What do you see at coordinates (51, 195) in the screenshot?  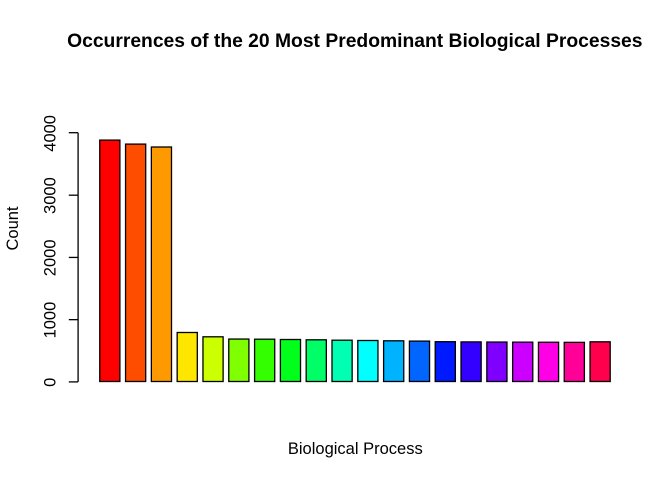 I see `svg-text: 3000` at bounding box center [51, 195].